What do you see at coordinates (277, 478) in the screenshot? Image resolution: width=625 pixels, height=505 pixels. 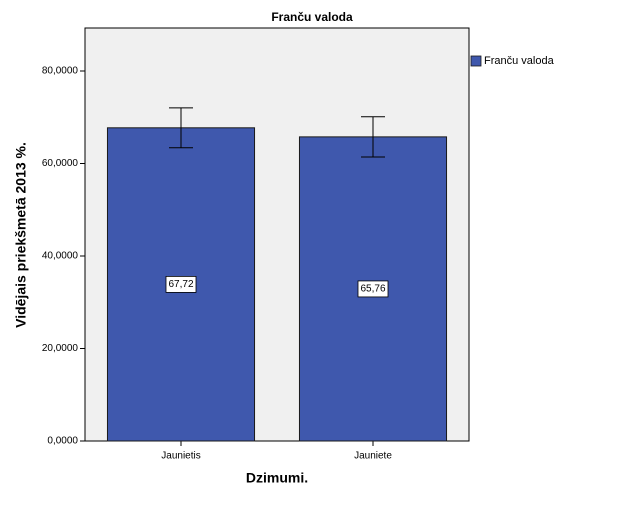 I see `x-axis-label: Dzimumi.` at bounding box center [277, 478].